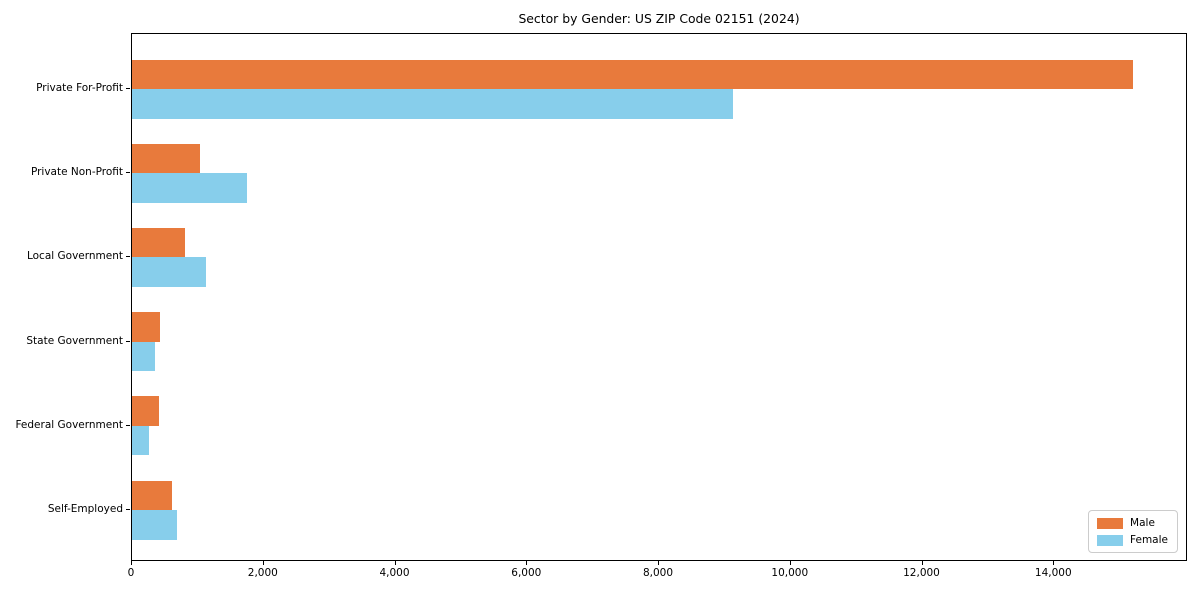  I want to click on ytick-label-state-government: State Government, so click(74, 340).